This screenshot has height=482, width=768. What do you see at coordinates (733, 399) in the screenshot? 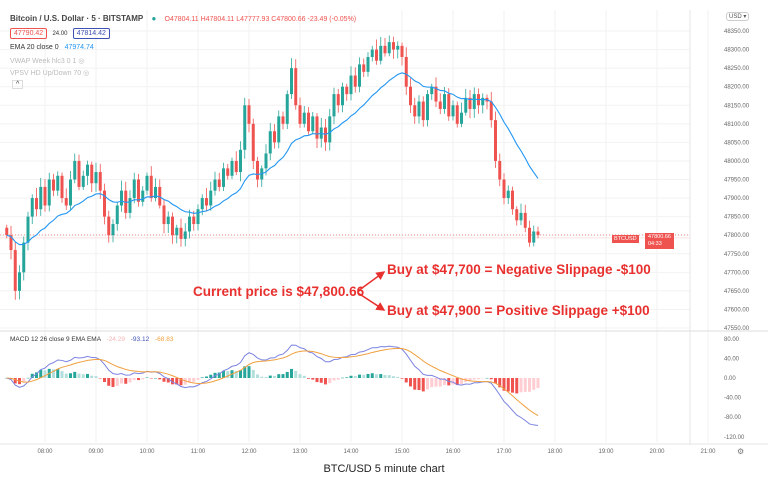
I see `macd-tick-label: -40.00` at bounding box center [733, 399].